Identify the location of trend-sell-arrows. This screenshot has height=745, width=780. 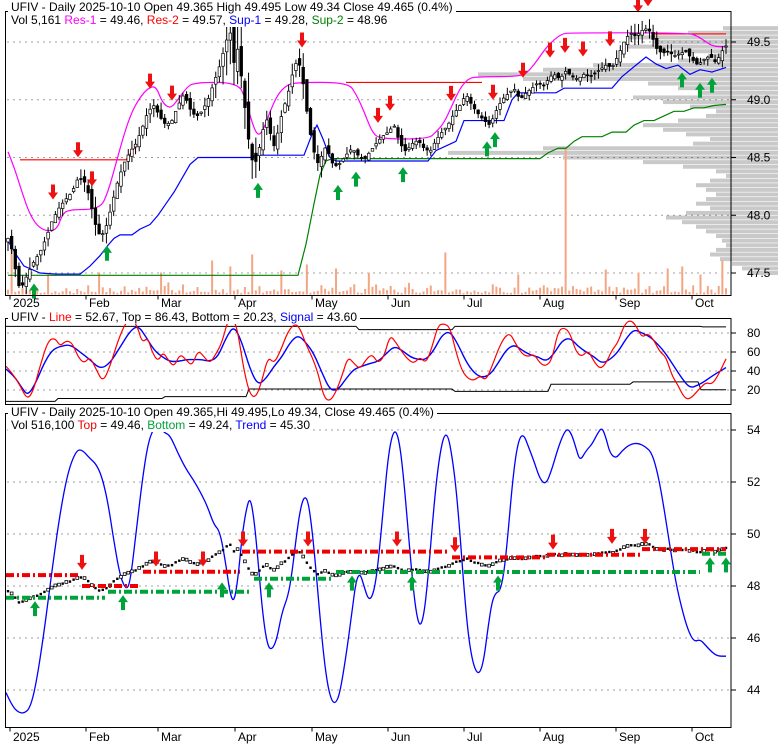
(363, 549).